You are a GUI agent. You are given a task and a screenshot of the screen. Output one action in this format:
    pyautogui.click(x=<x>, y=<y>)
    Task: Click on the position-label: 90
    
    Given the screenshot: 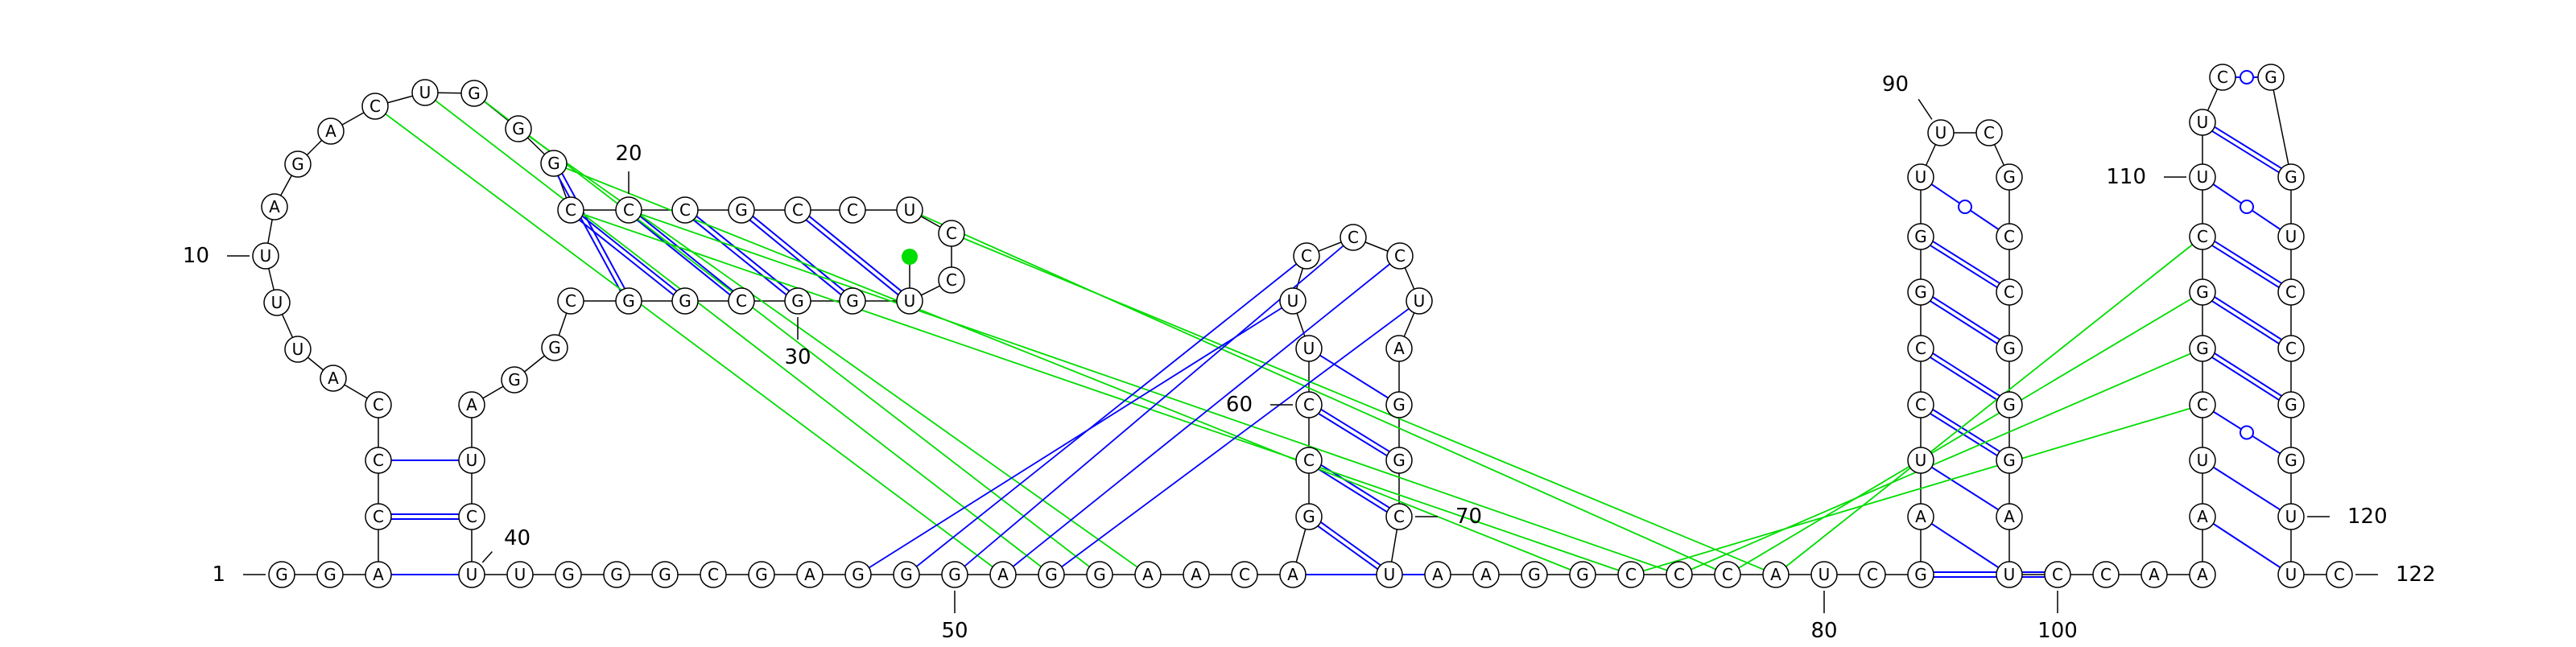 What is the action you would take?
    pyautogui.click(x=1895, y=84)
    